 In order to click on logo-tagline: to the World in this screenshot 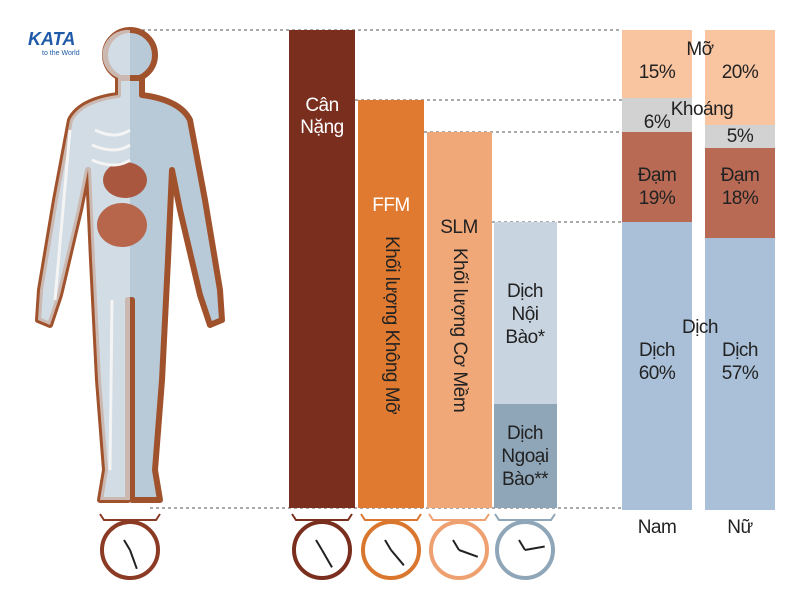, I will do `click(61, 53)`.